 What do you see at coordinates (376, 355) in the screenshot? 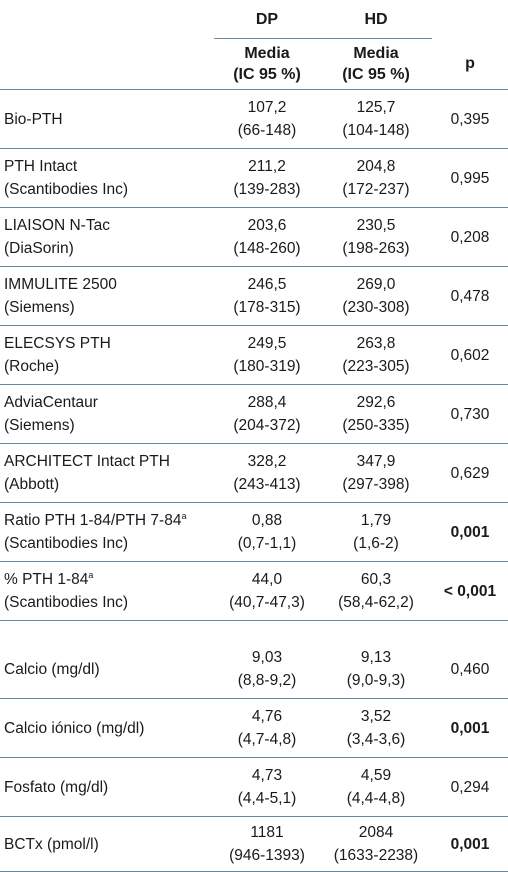
I see `hd-value-cell: 263,8 (223-305)` at bounding box center [376, 355].